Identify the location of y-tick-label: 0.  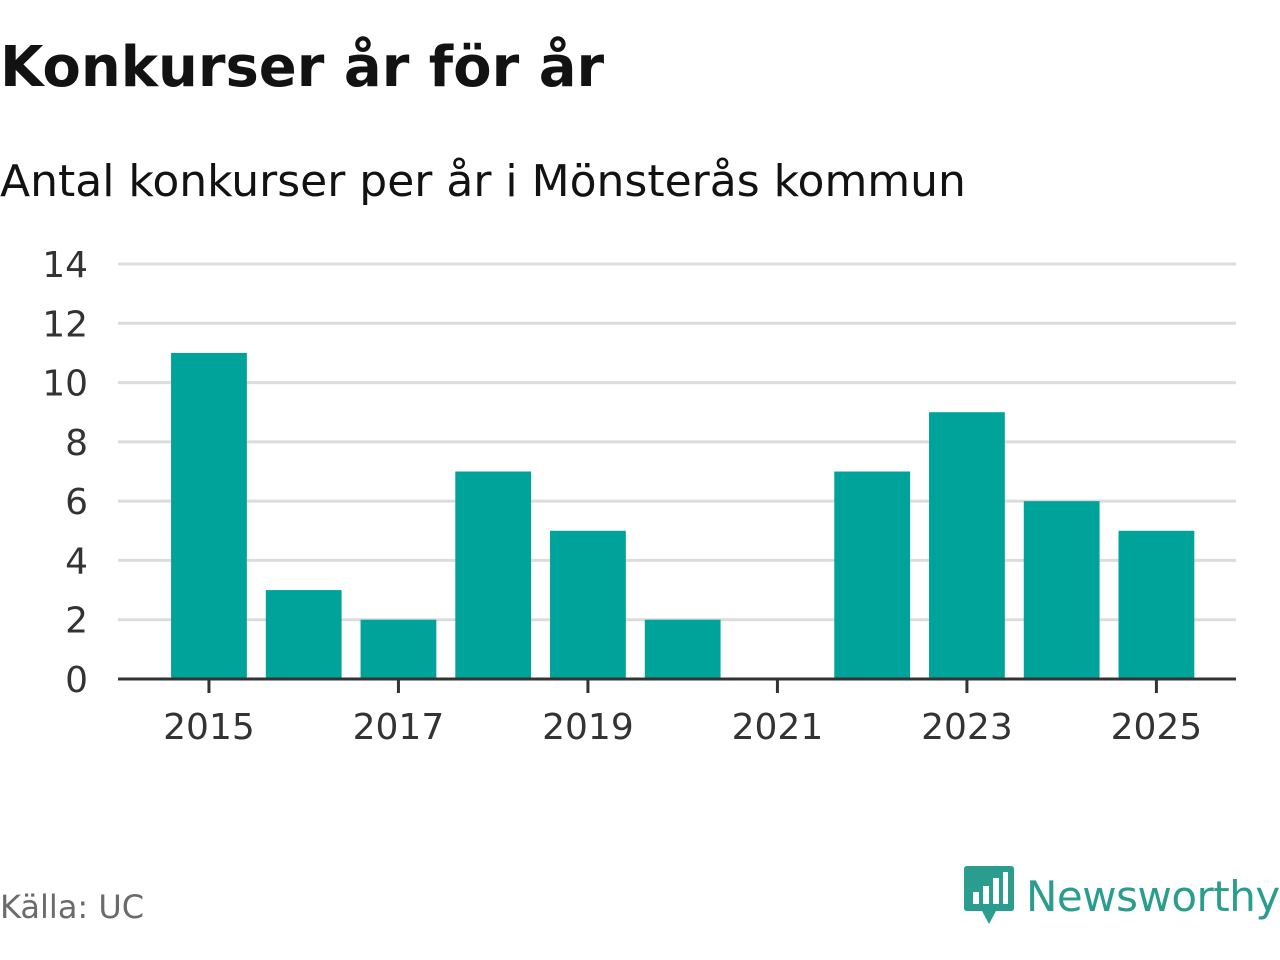
(76, 680).